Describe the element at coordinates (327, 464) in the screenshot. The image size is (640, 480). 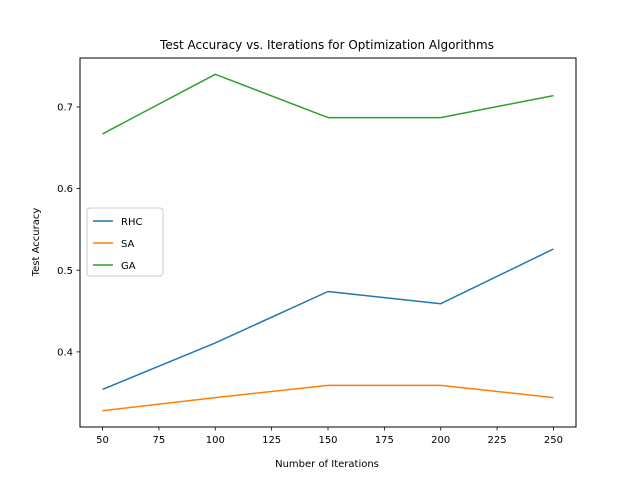
I see `x-axis-label: Number of Iterations` at that location.